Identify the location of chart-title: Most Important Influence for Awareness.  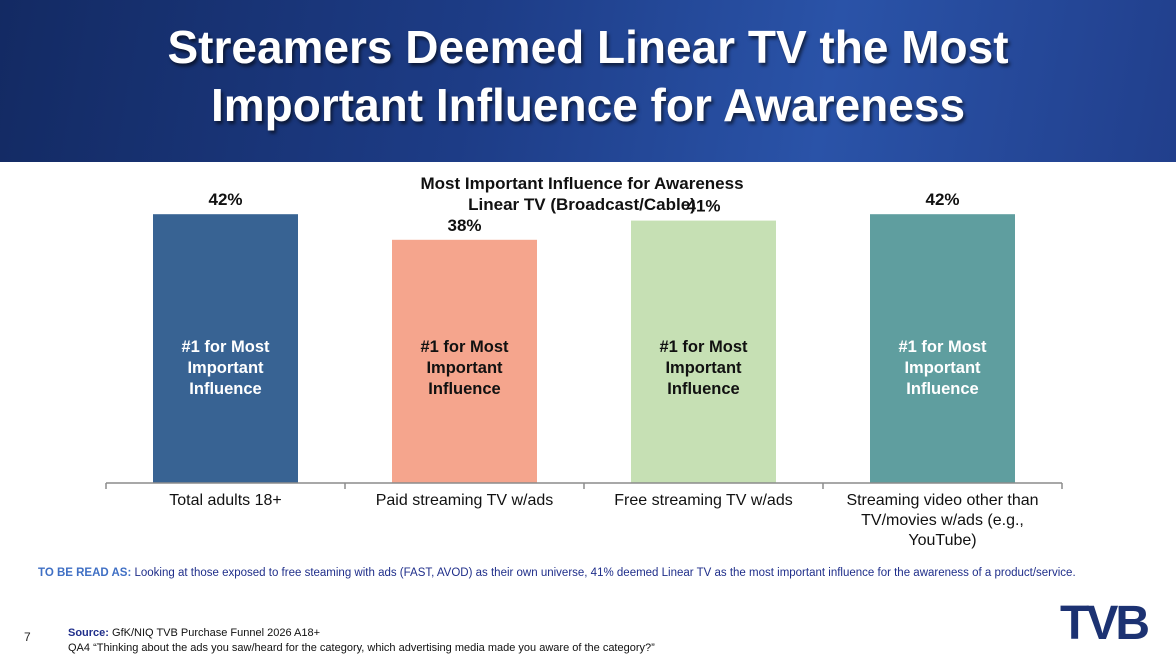
(582, 183).